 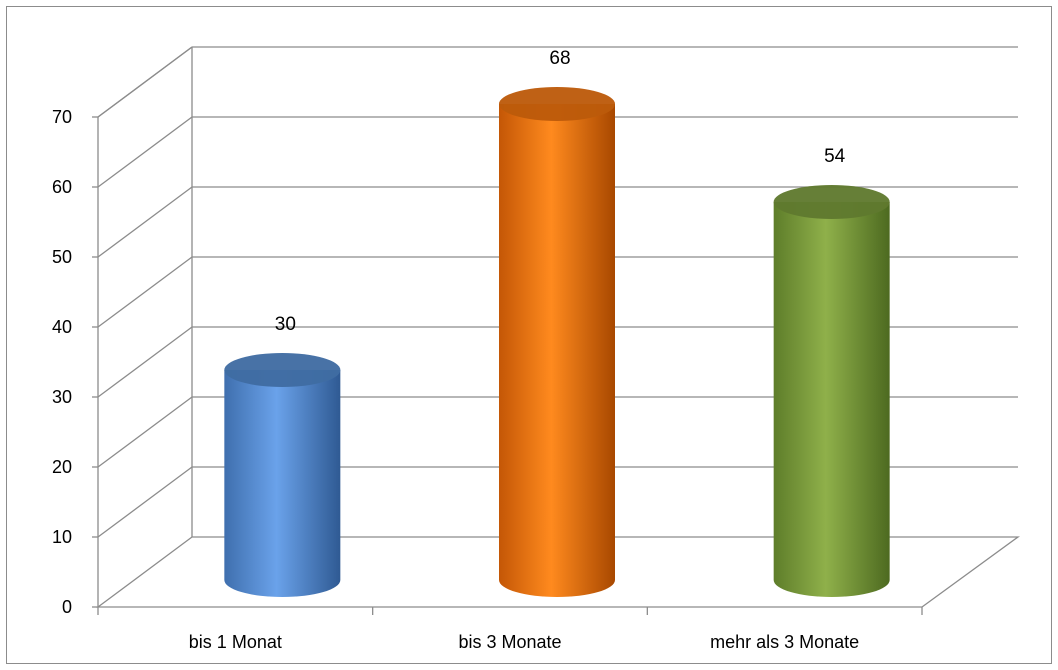 I want to click on data-label: 68, so click(x=559, y=58).